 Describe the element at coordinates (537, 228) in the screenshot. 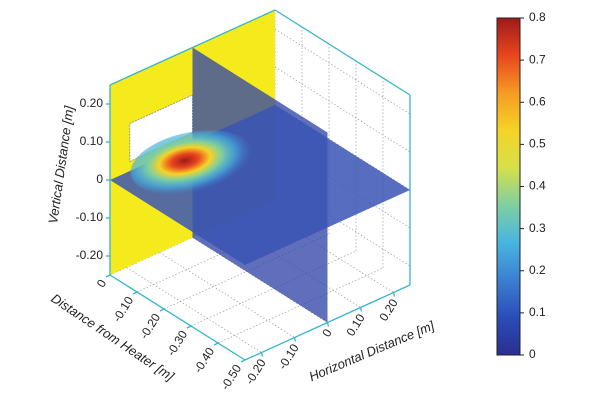

I see `colorbar-tick-label: 0.3` at that location.